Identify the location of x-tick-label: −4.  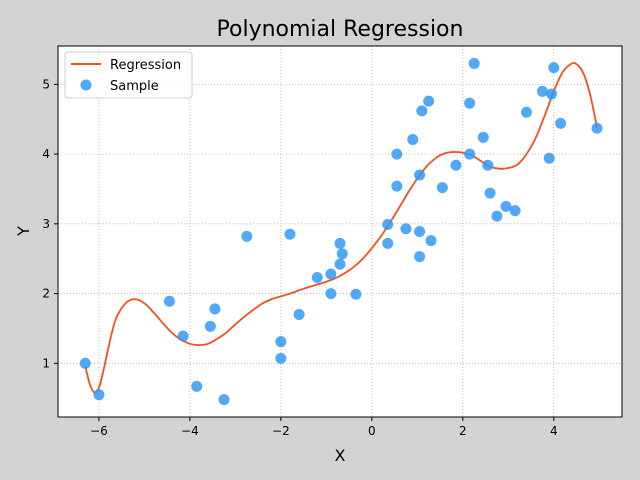
(190, 431).